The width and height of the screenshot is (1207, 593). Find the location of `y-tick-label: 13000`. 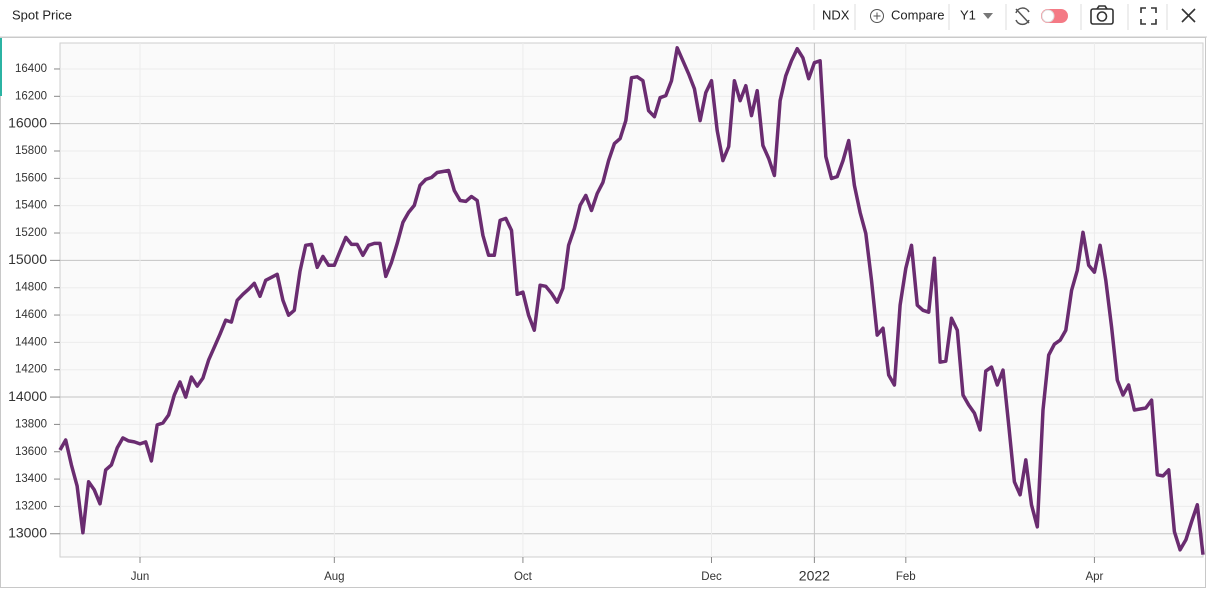

y-tick-label: 13000 is located at coordinates (27, 532).